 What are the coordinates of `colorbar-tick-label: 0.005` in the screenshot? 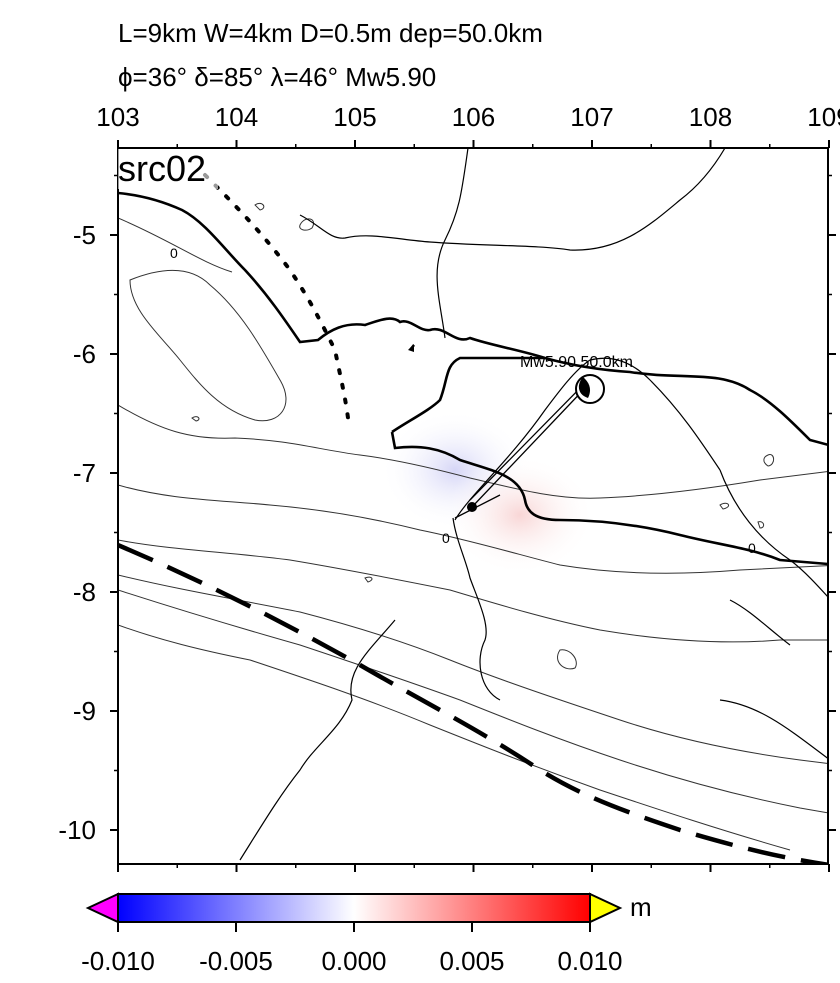 It's located at (471, 961).